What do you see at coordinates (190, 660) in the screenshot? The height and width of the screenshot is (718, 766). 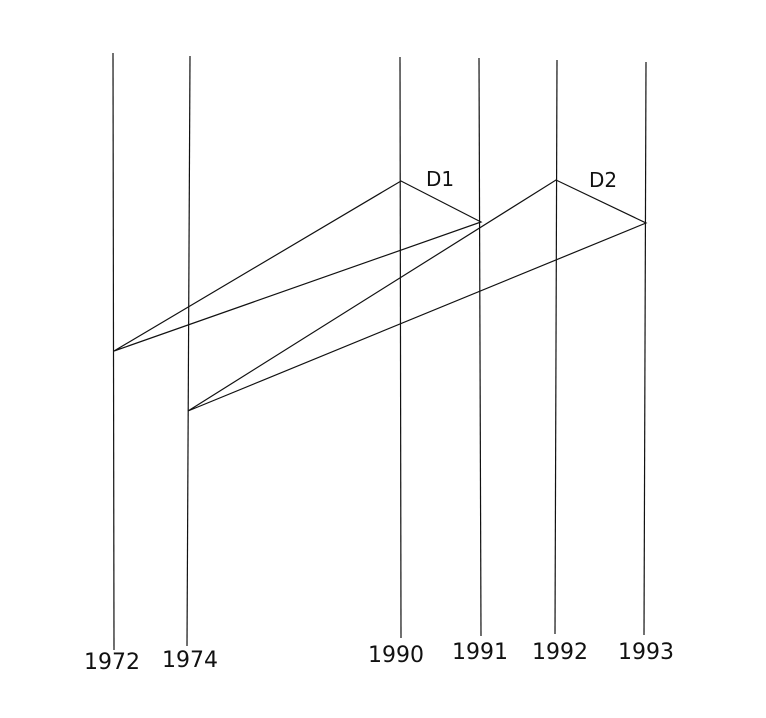 I see `year-label-1974: 1974` at bounding box center [190, 660].